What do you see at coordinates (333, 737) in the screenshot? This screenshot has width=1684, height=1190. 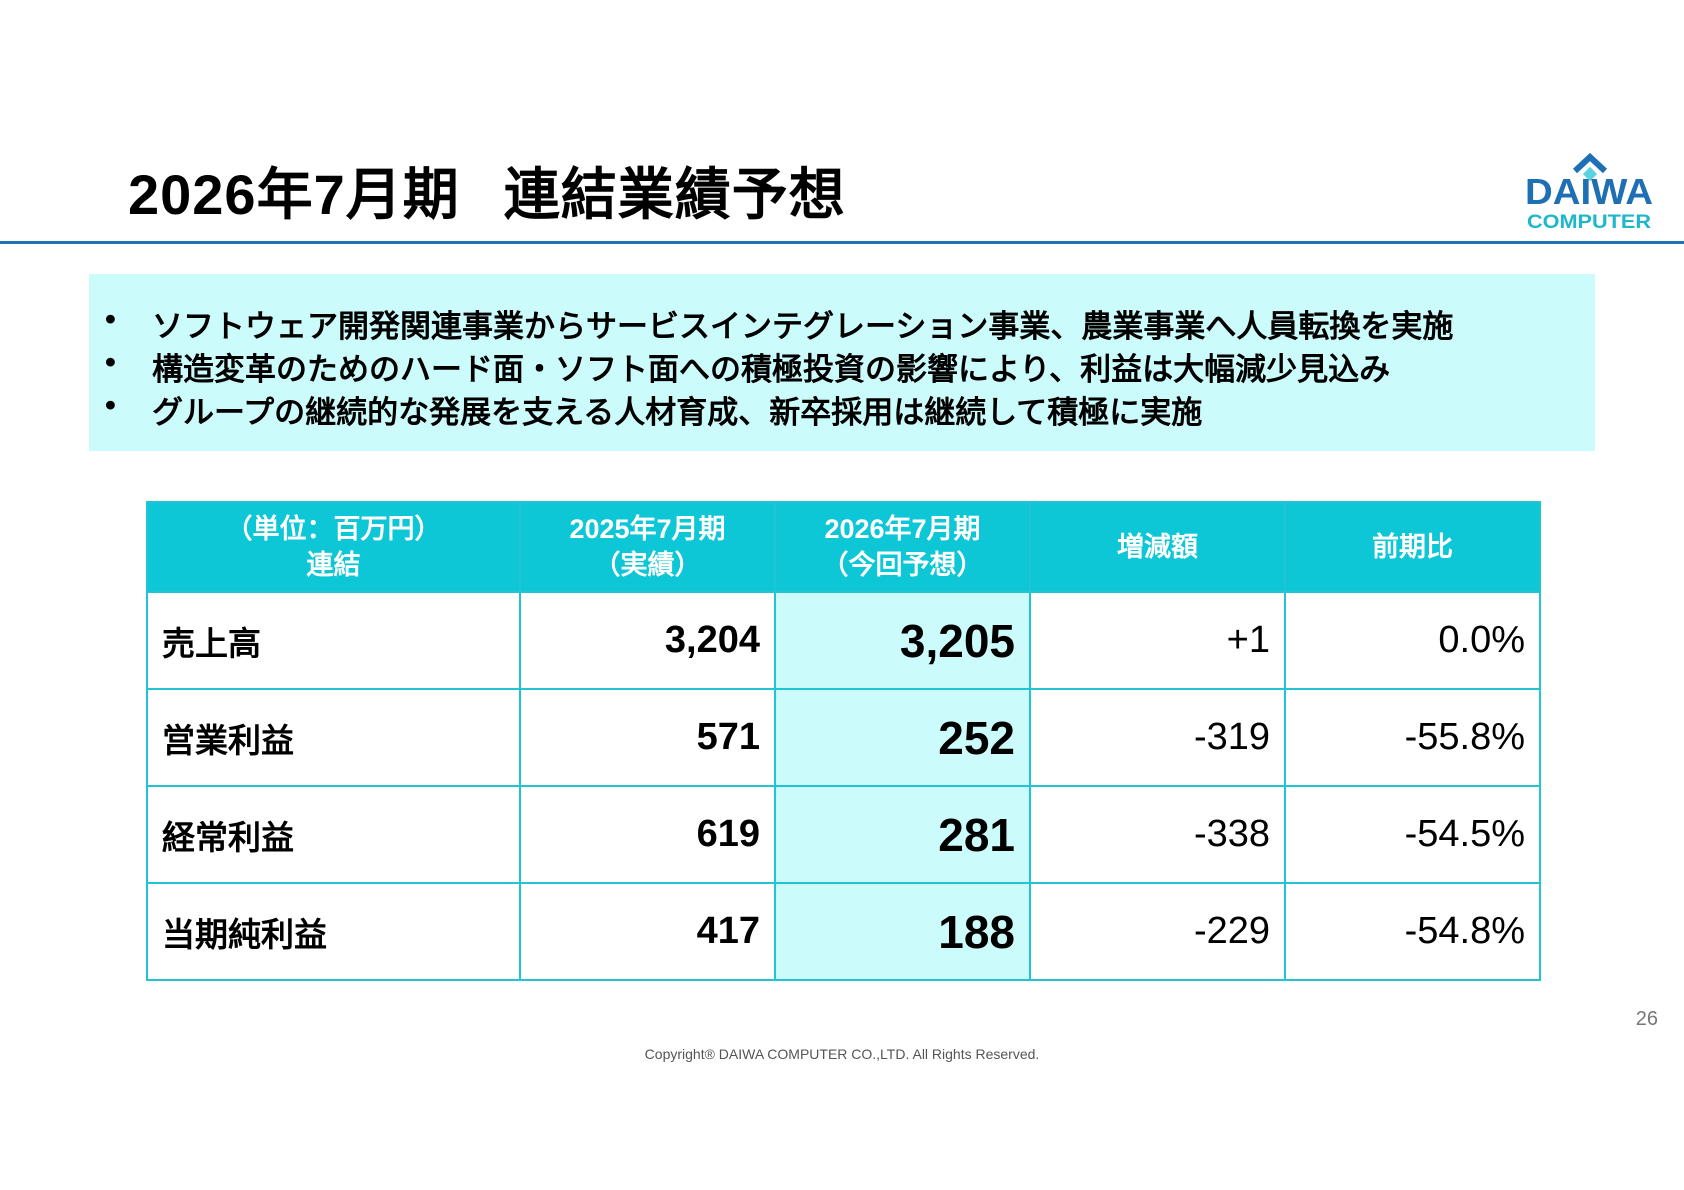 I see `row-label: 営業利益` at bounding box center [333, 737].